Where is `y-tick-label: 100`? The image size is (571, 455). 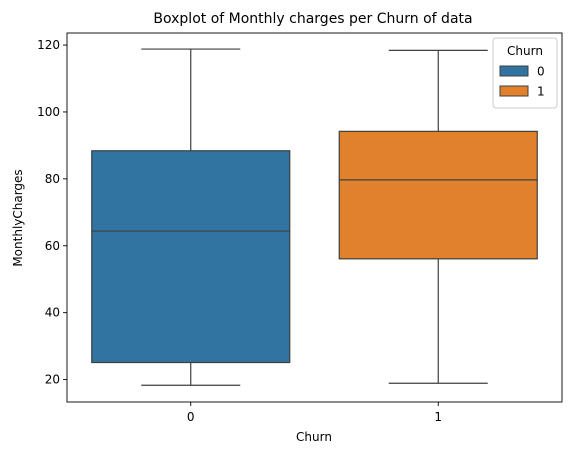 y-tick-label: 100 is located at coordinates (48, 112).